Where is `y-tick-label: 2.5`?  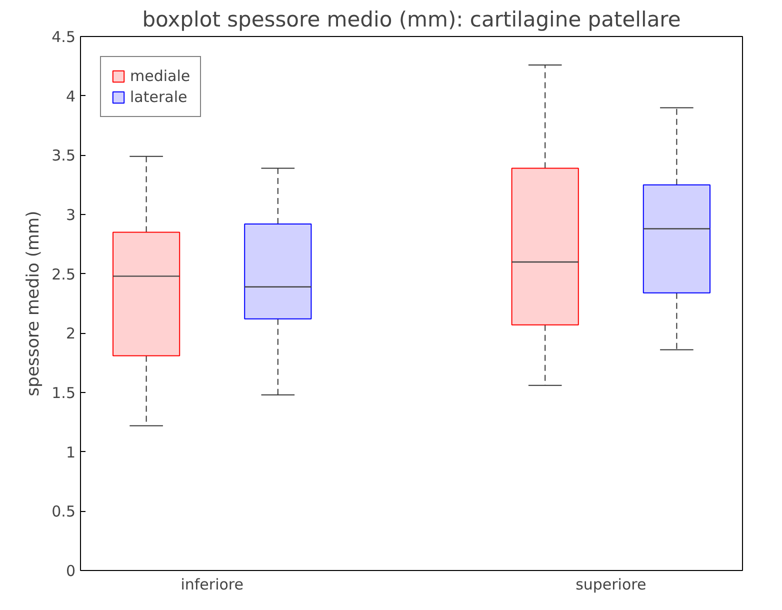
y-tick-label: 2.5 is located at coordinates (64, 274).